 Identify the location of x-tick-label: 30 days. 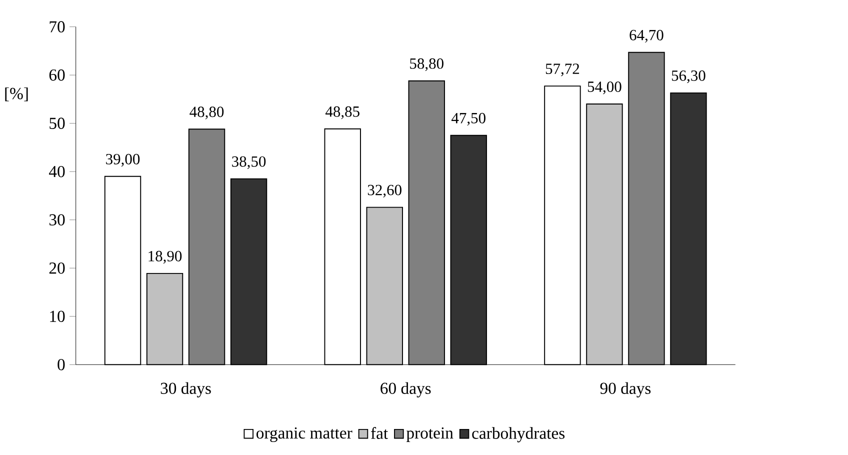
(185, 390).